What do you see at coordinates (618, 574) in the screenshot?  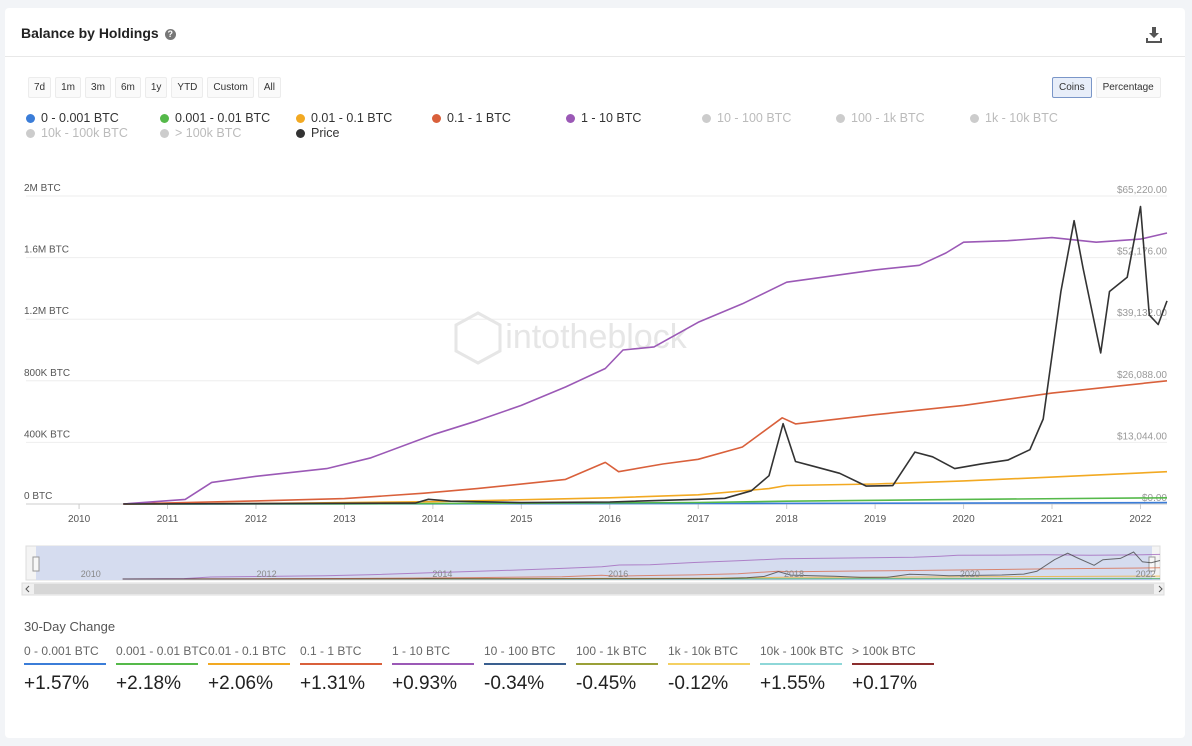 I see `navigator-tick-6: 2016` at bounding box center [618, 574].